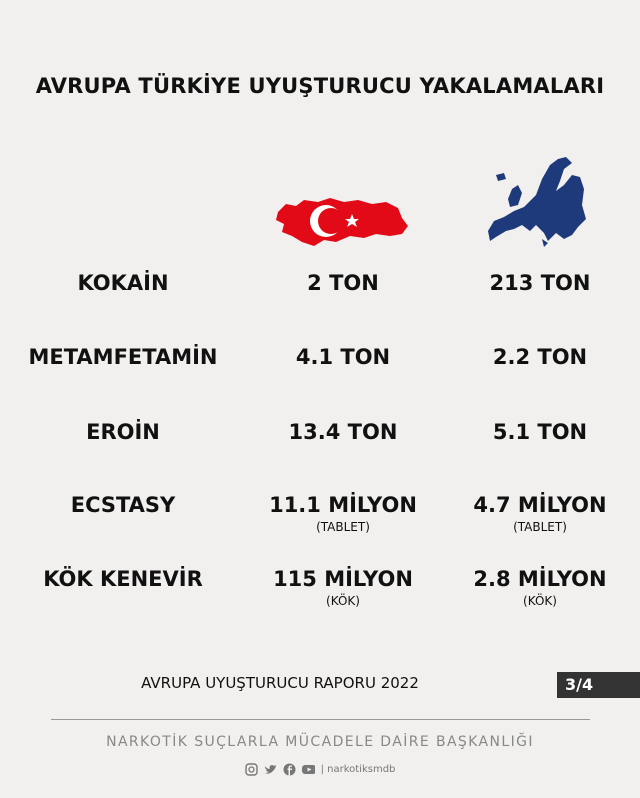 The height and width of the screenshot is (798, 640). I want to click on europe-value: 2.8 MİLYON, so click(540, 579).